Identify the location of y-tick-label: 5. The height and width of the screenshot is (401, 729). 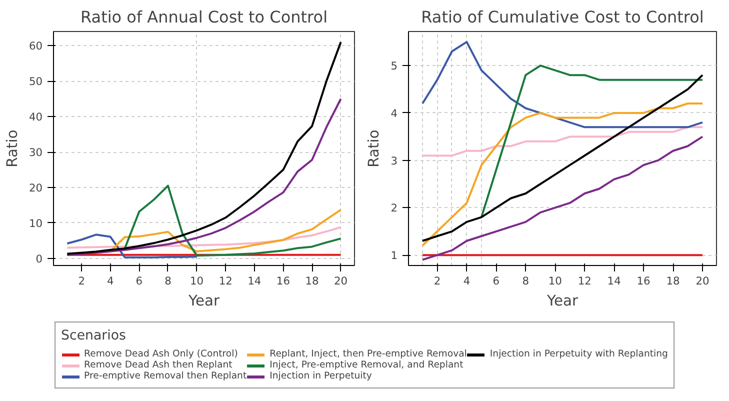
(394, 66).